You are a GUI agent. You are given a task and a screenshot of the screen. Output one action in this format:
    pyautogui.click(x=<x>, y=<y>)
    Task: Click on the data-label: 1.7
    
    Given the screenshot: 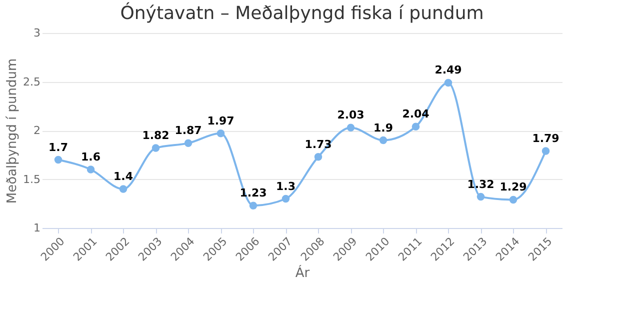 What is the action you would take?
    pyautogui.click(x=58, y=147)
    